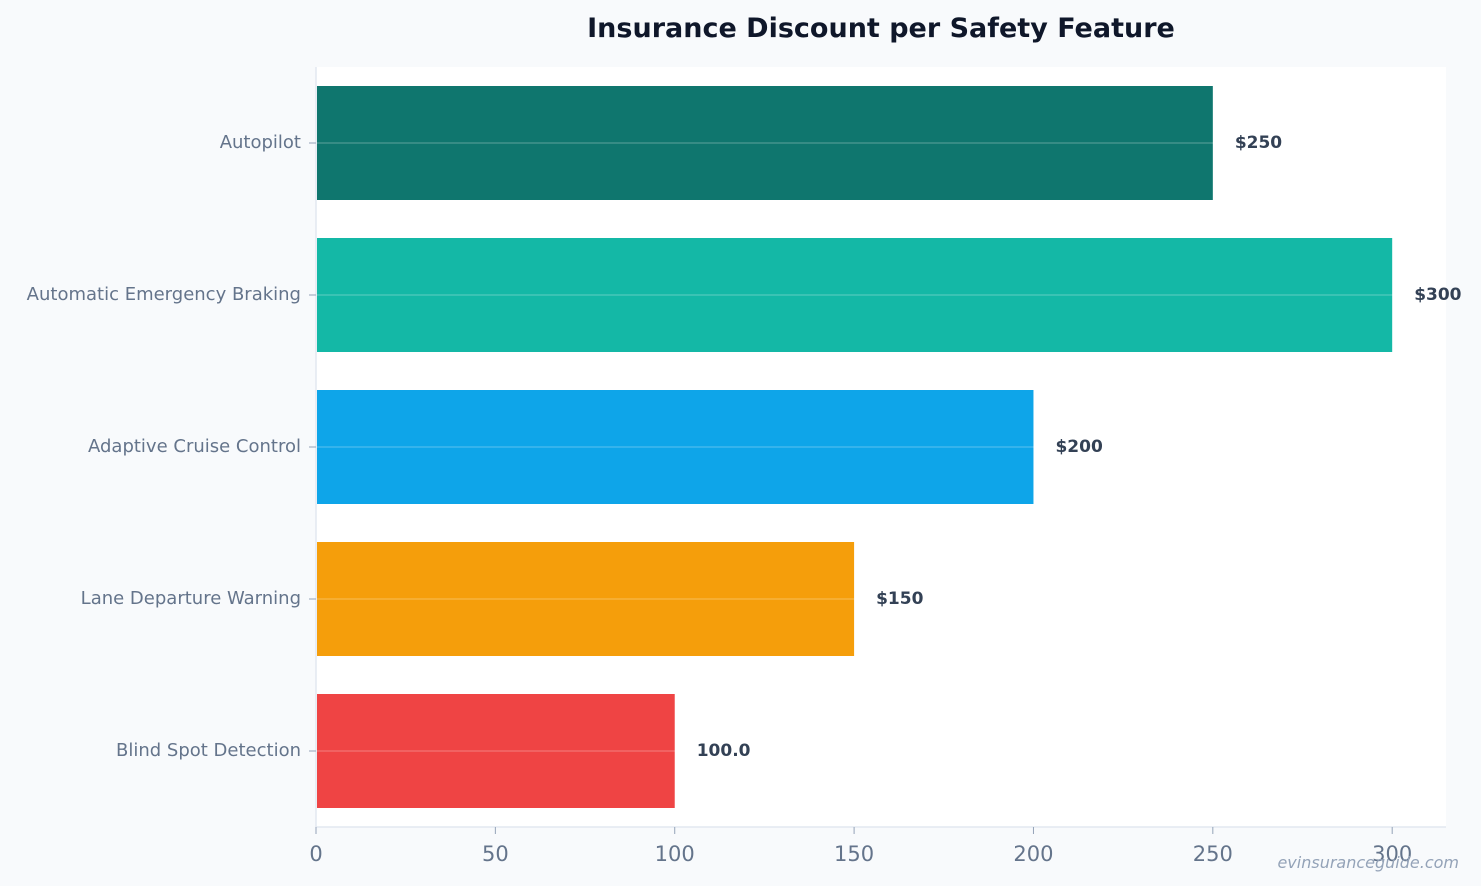  Describe the element at coordinates (1437, 295) in the screenshot. I see `value-label-1: $300` at that location.